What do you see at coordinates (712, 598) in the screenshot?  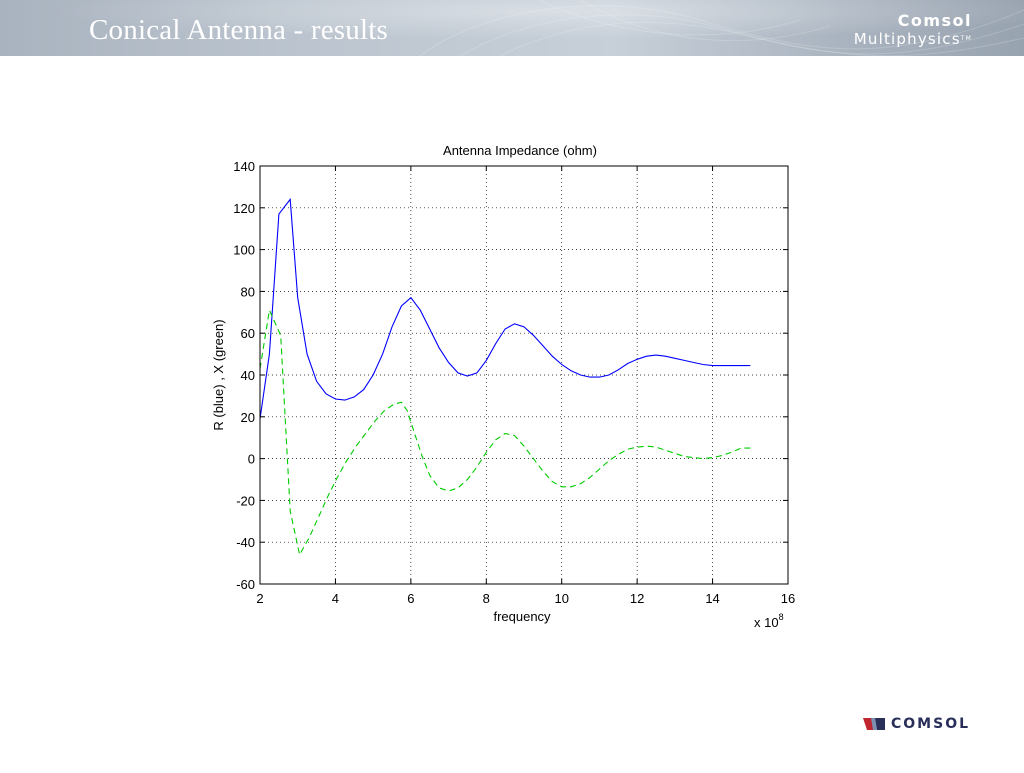 I see `x-tick-label: 14` at bounding box center [712, 598].